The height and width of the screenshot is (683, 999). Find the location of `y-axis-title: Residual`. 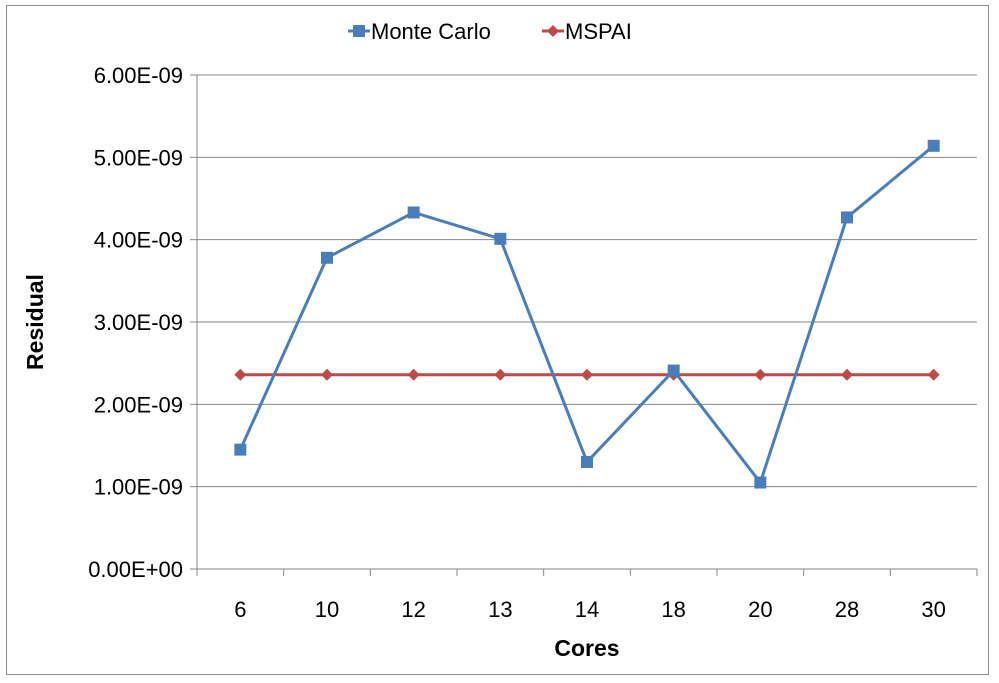

y-axis-title: Residual is located at coordinates (35, 322).